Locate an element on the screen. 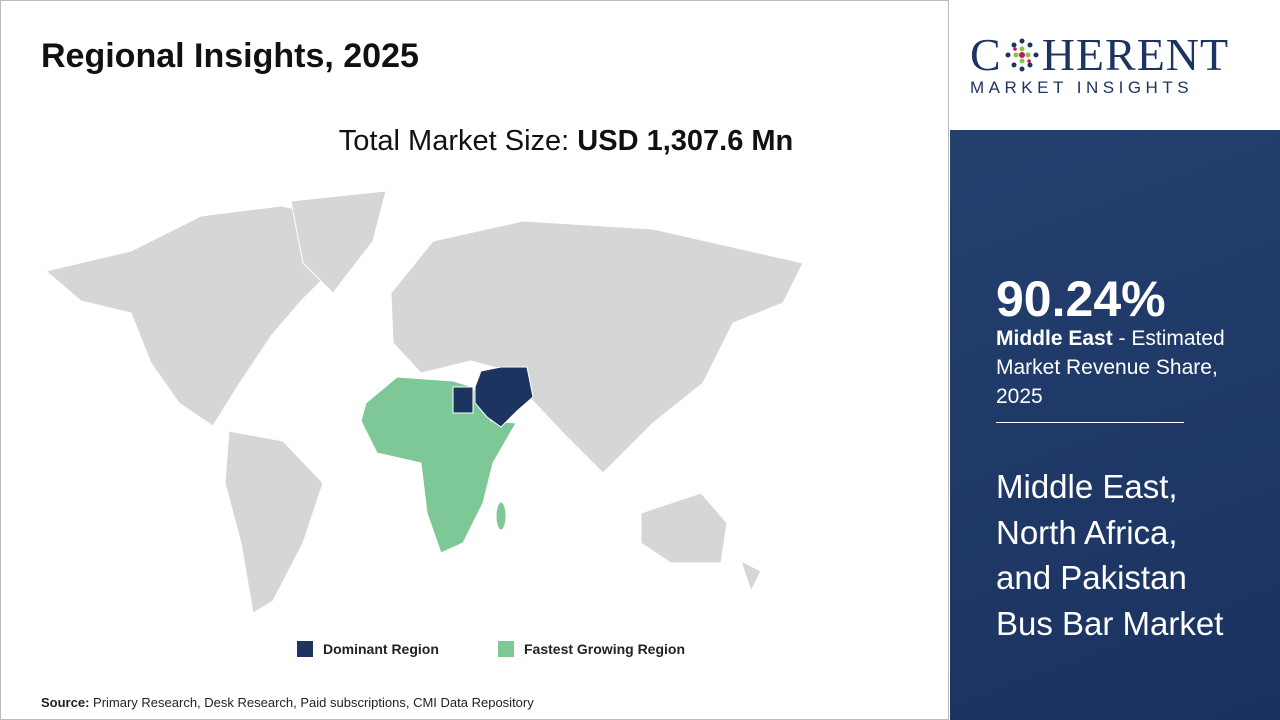 Image resolution: width=1280 pixels, height=720 pixels. market-name-line: Bus Bar Market is located at coordinates (1110, 623).